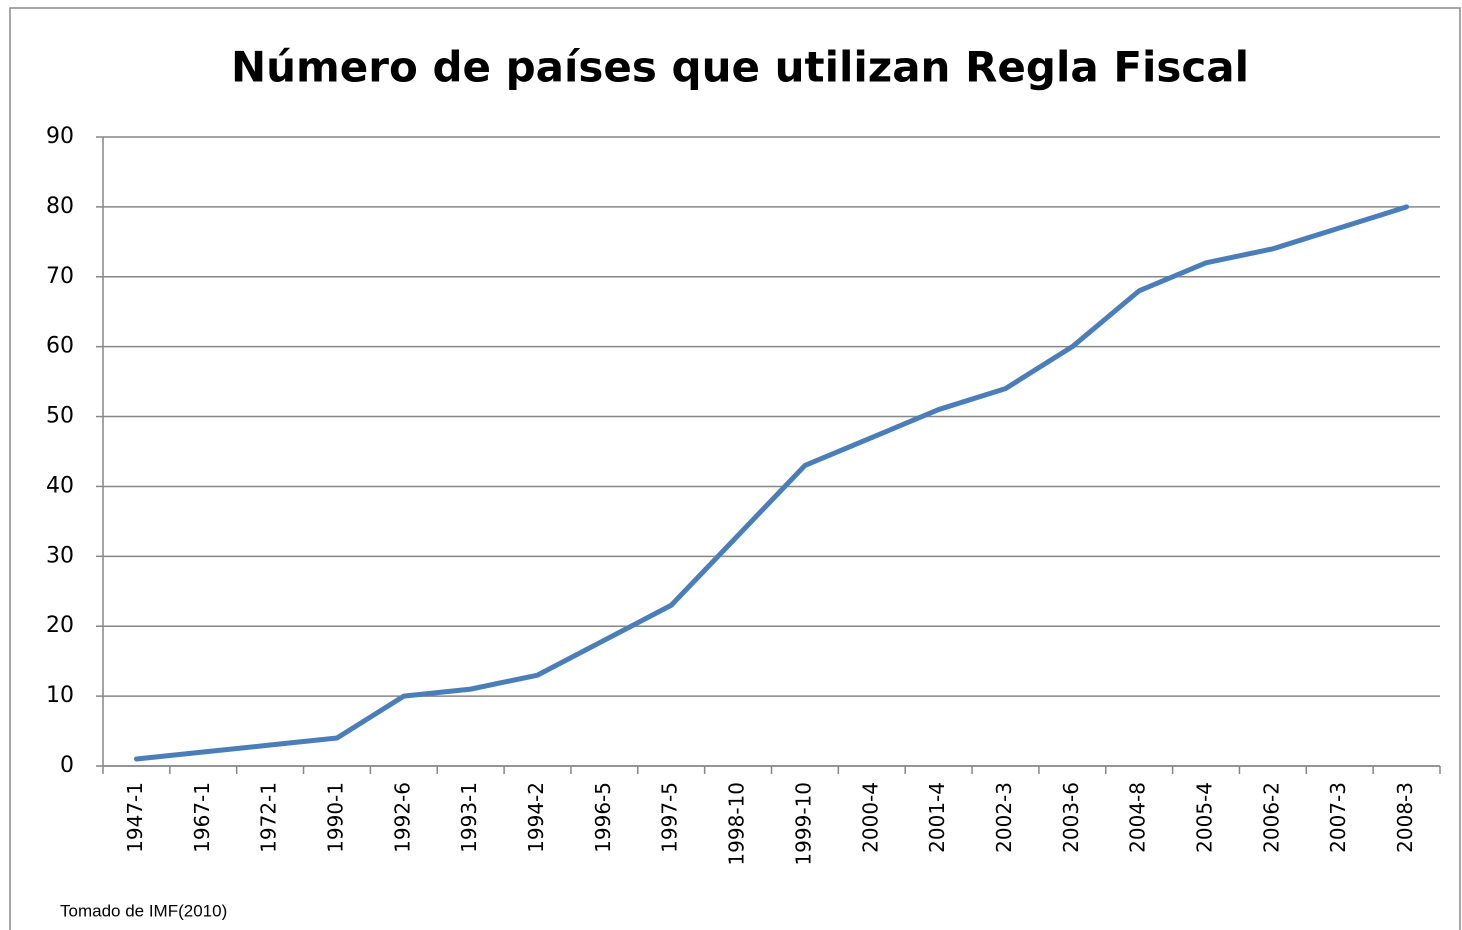 This screenshot has width=1462, height=930. Describe the element at coordinates (1004, 817) in the screenshot. I see `x-tick-label: 2002-3` at that location.